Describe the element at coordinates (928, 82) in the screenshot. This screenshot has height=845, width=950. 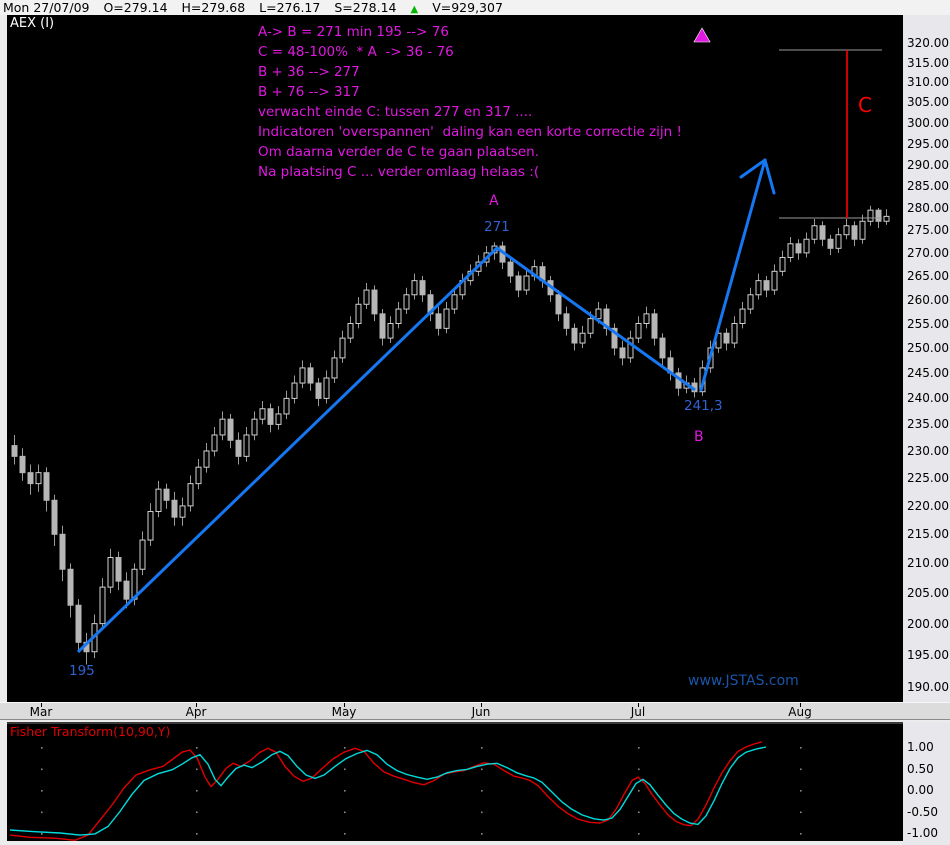
I see `price-tick-label: 310.00` at that location.